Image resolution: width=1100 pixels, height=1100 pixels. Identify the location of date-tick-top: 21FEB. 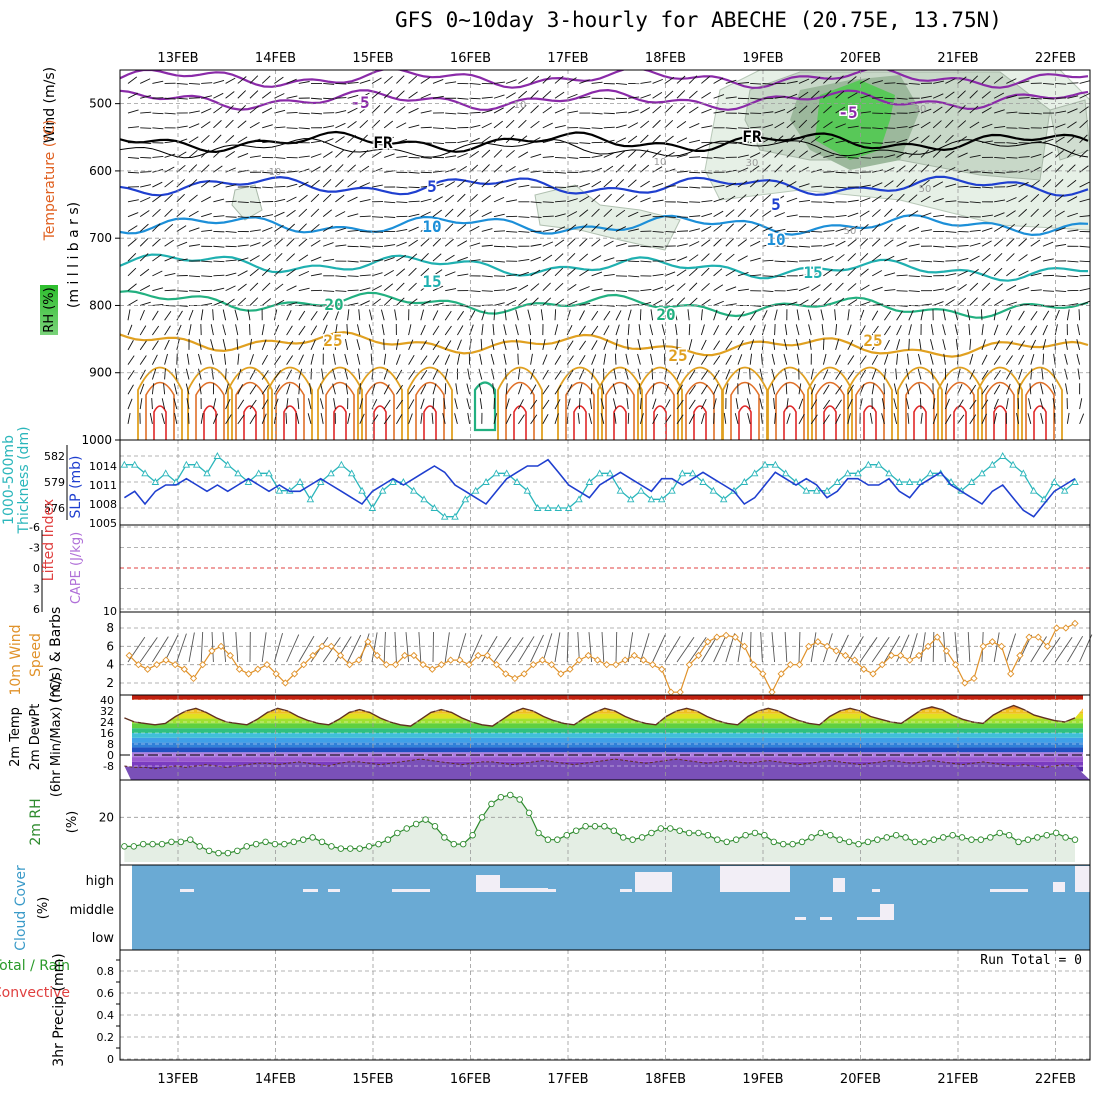
(957, 58).